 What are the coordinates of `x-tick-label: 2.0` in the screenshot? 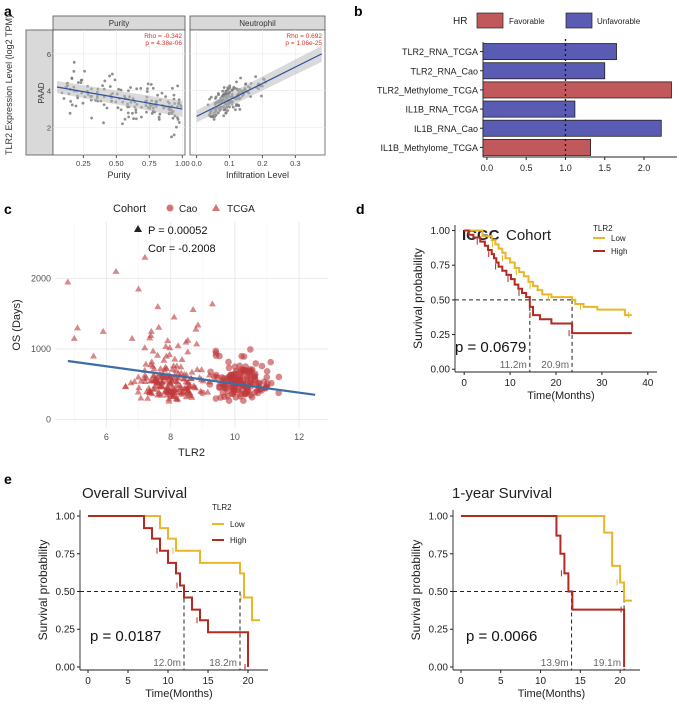 It's located at (644, 168).